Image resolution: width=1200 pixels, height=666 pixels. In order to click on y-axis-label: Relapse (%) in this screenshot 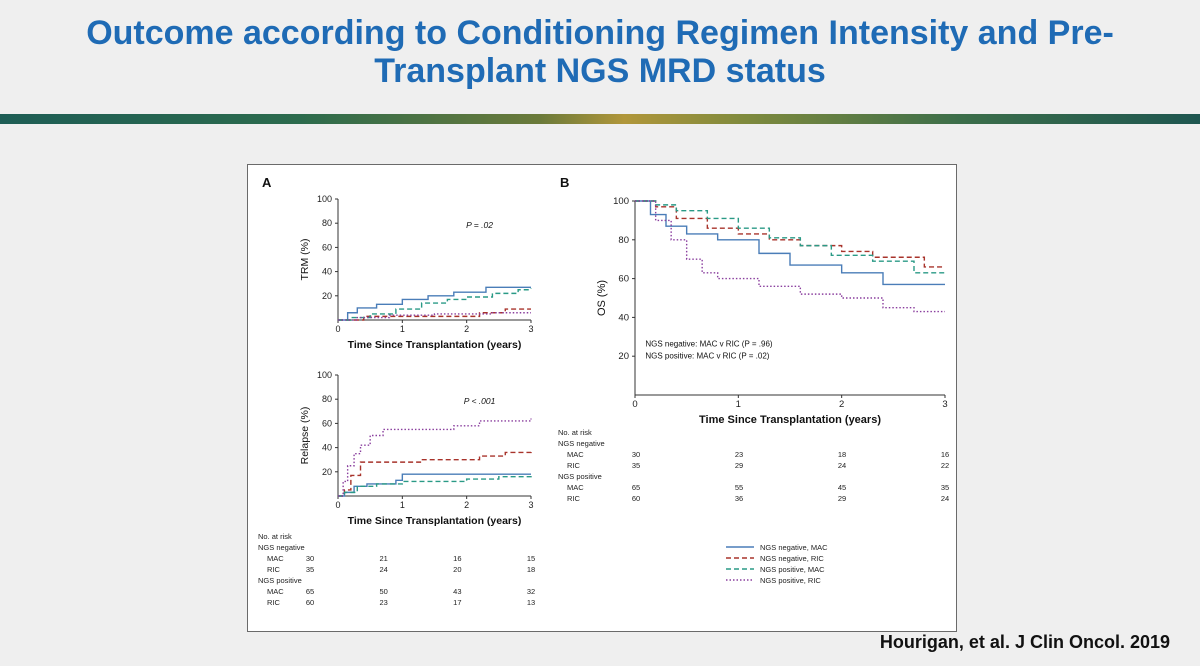, I will do `click(305, 436)`.